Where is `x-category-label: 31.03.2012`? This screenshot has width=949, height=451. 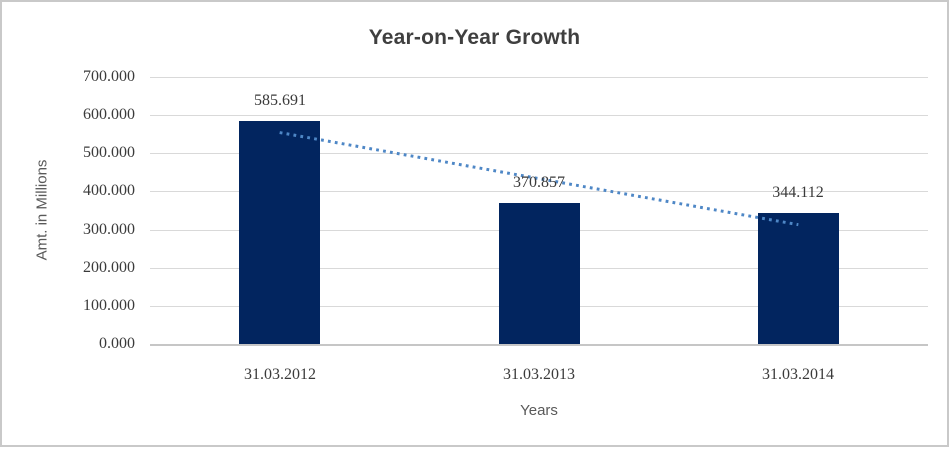
x-category-label: 31.03.2012 is located at coordinates (280, 374).